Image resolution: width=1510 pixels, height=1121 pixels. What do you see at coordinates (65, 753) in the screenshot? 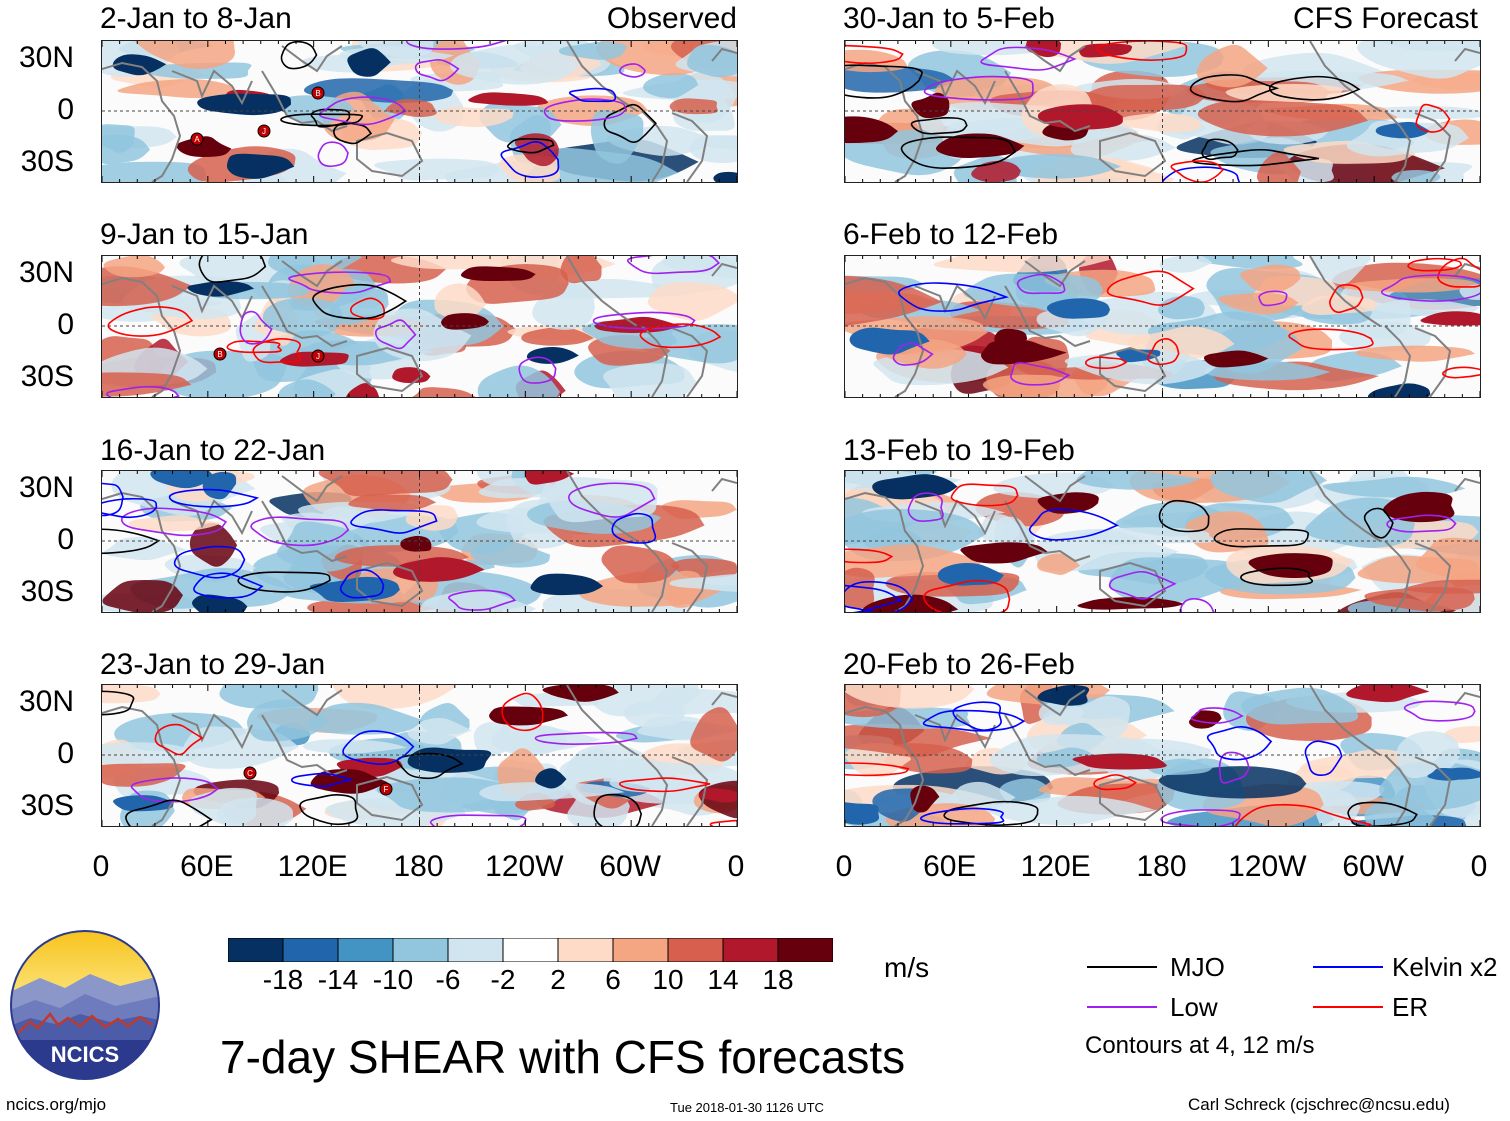
I see `lat-label-row4-0: 0` at bounding box center [65, 753].